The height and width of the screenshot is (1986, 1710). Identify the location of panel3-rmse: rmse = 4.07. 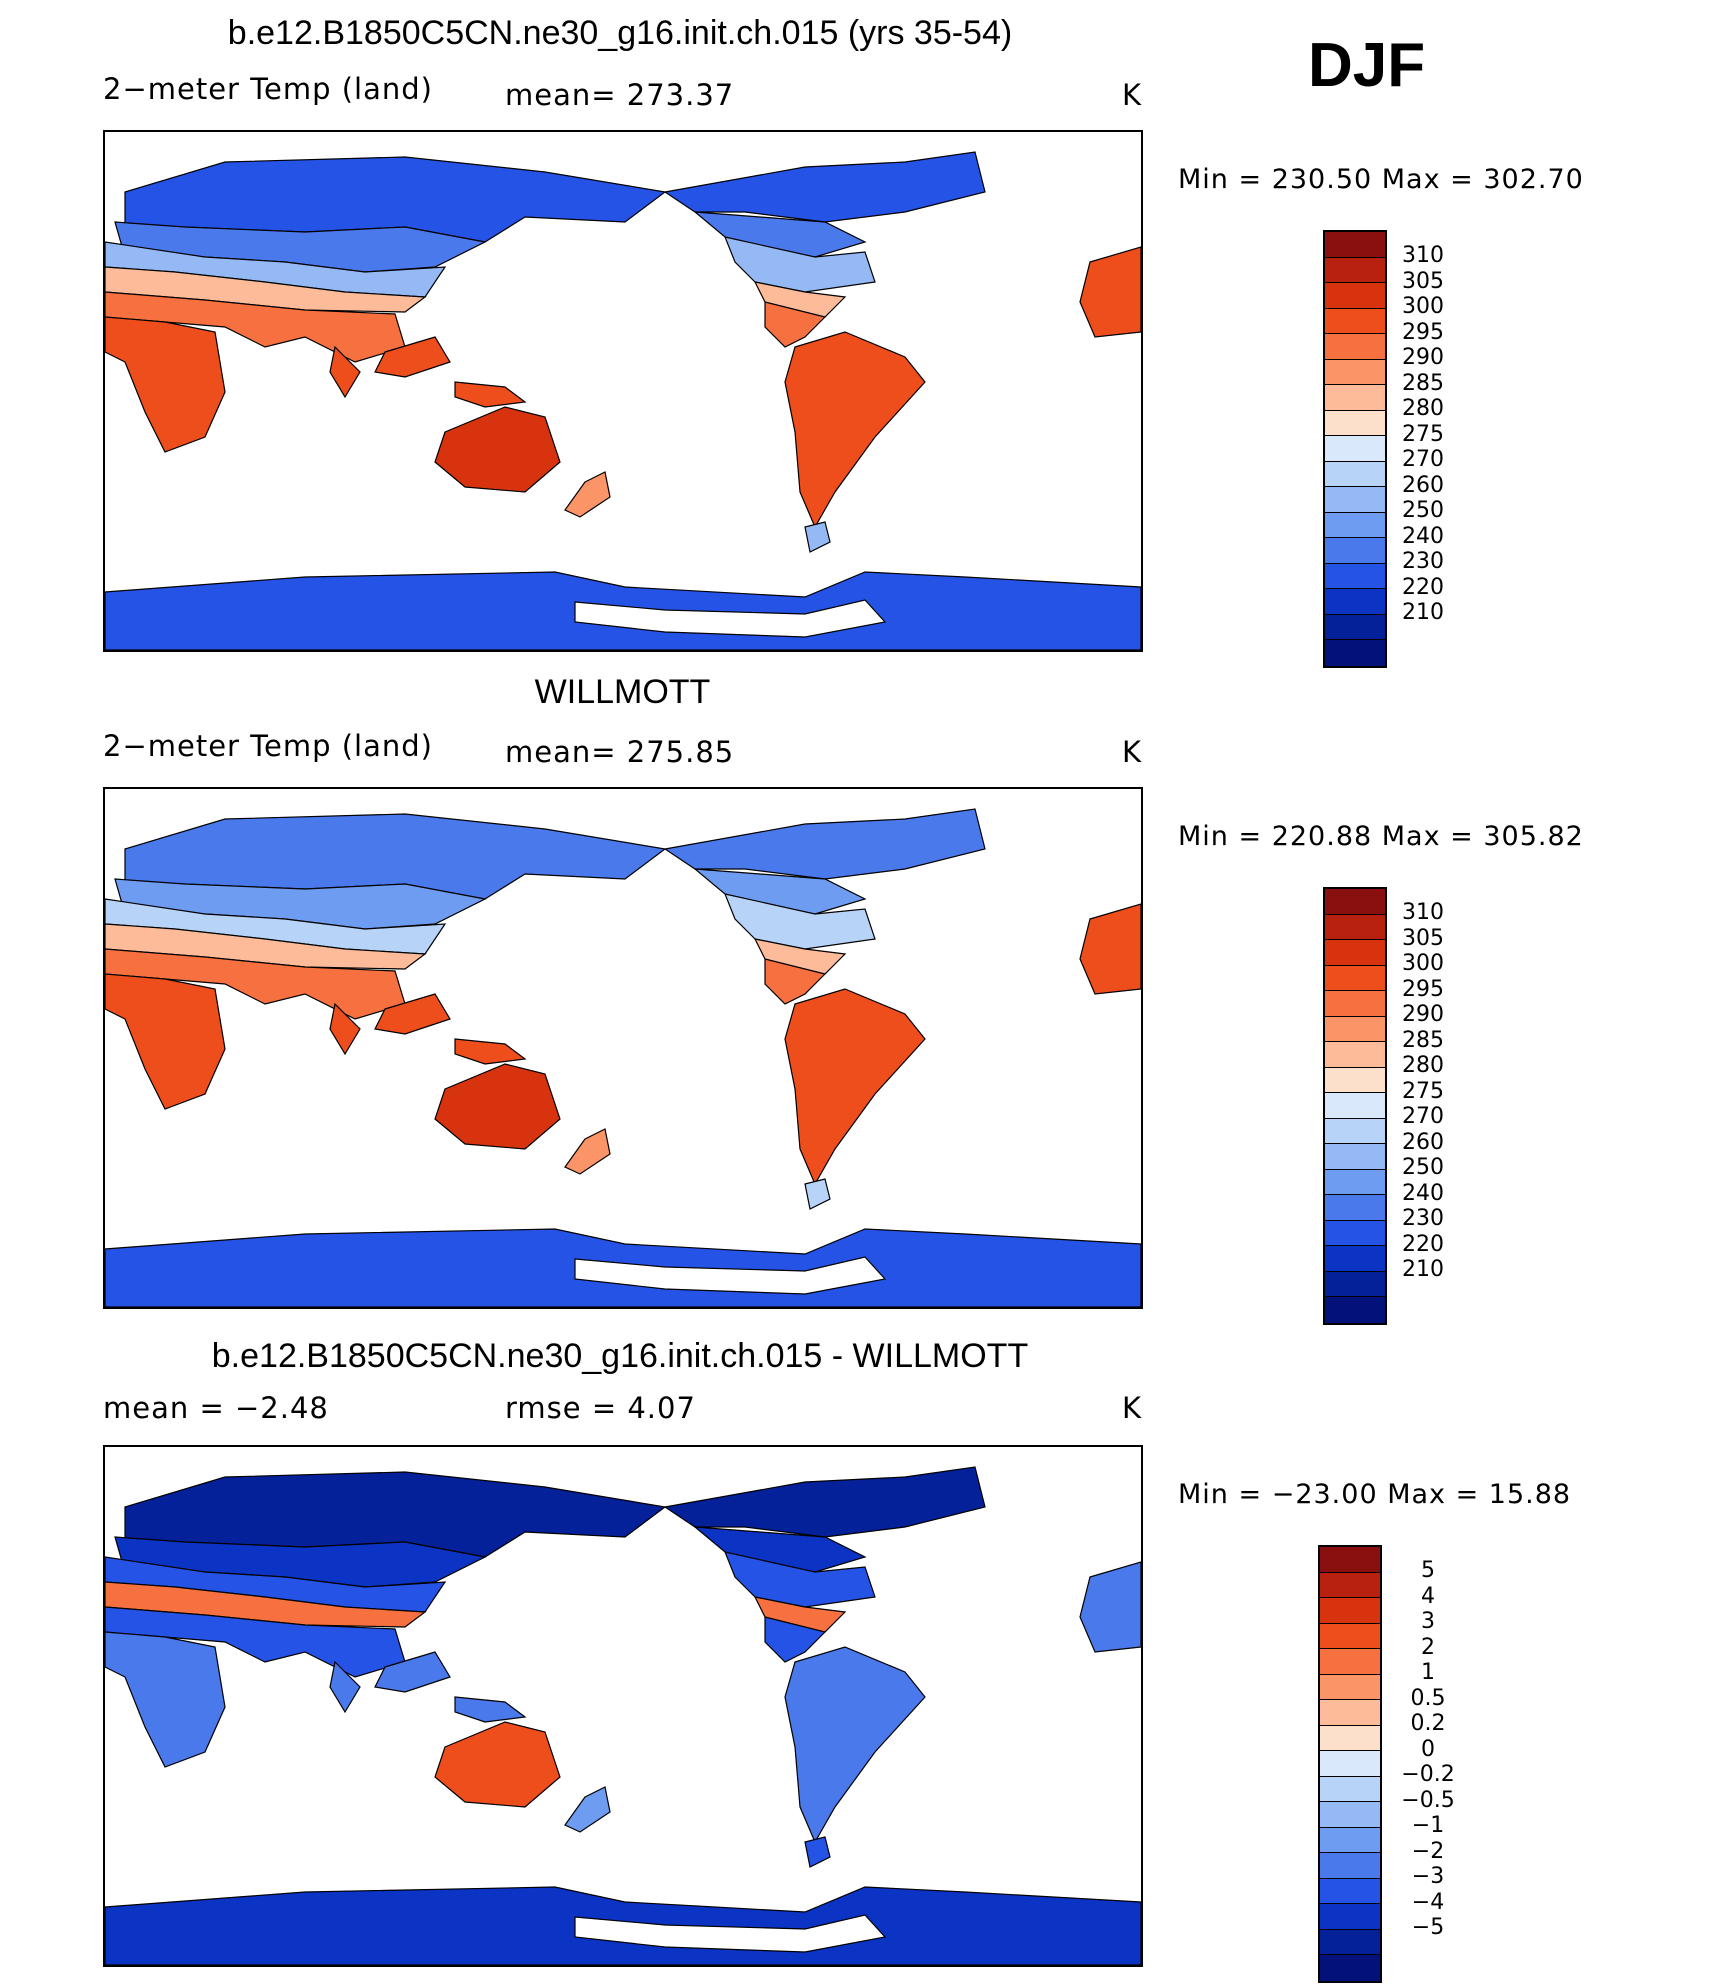
(600, 1408).